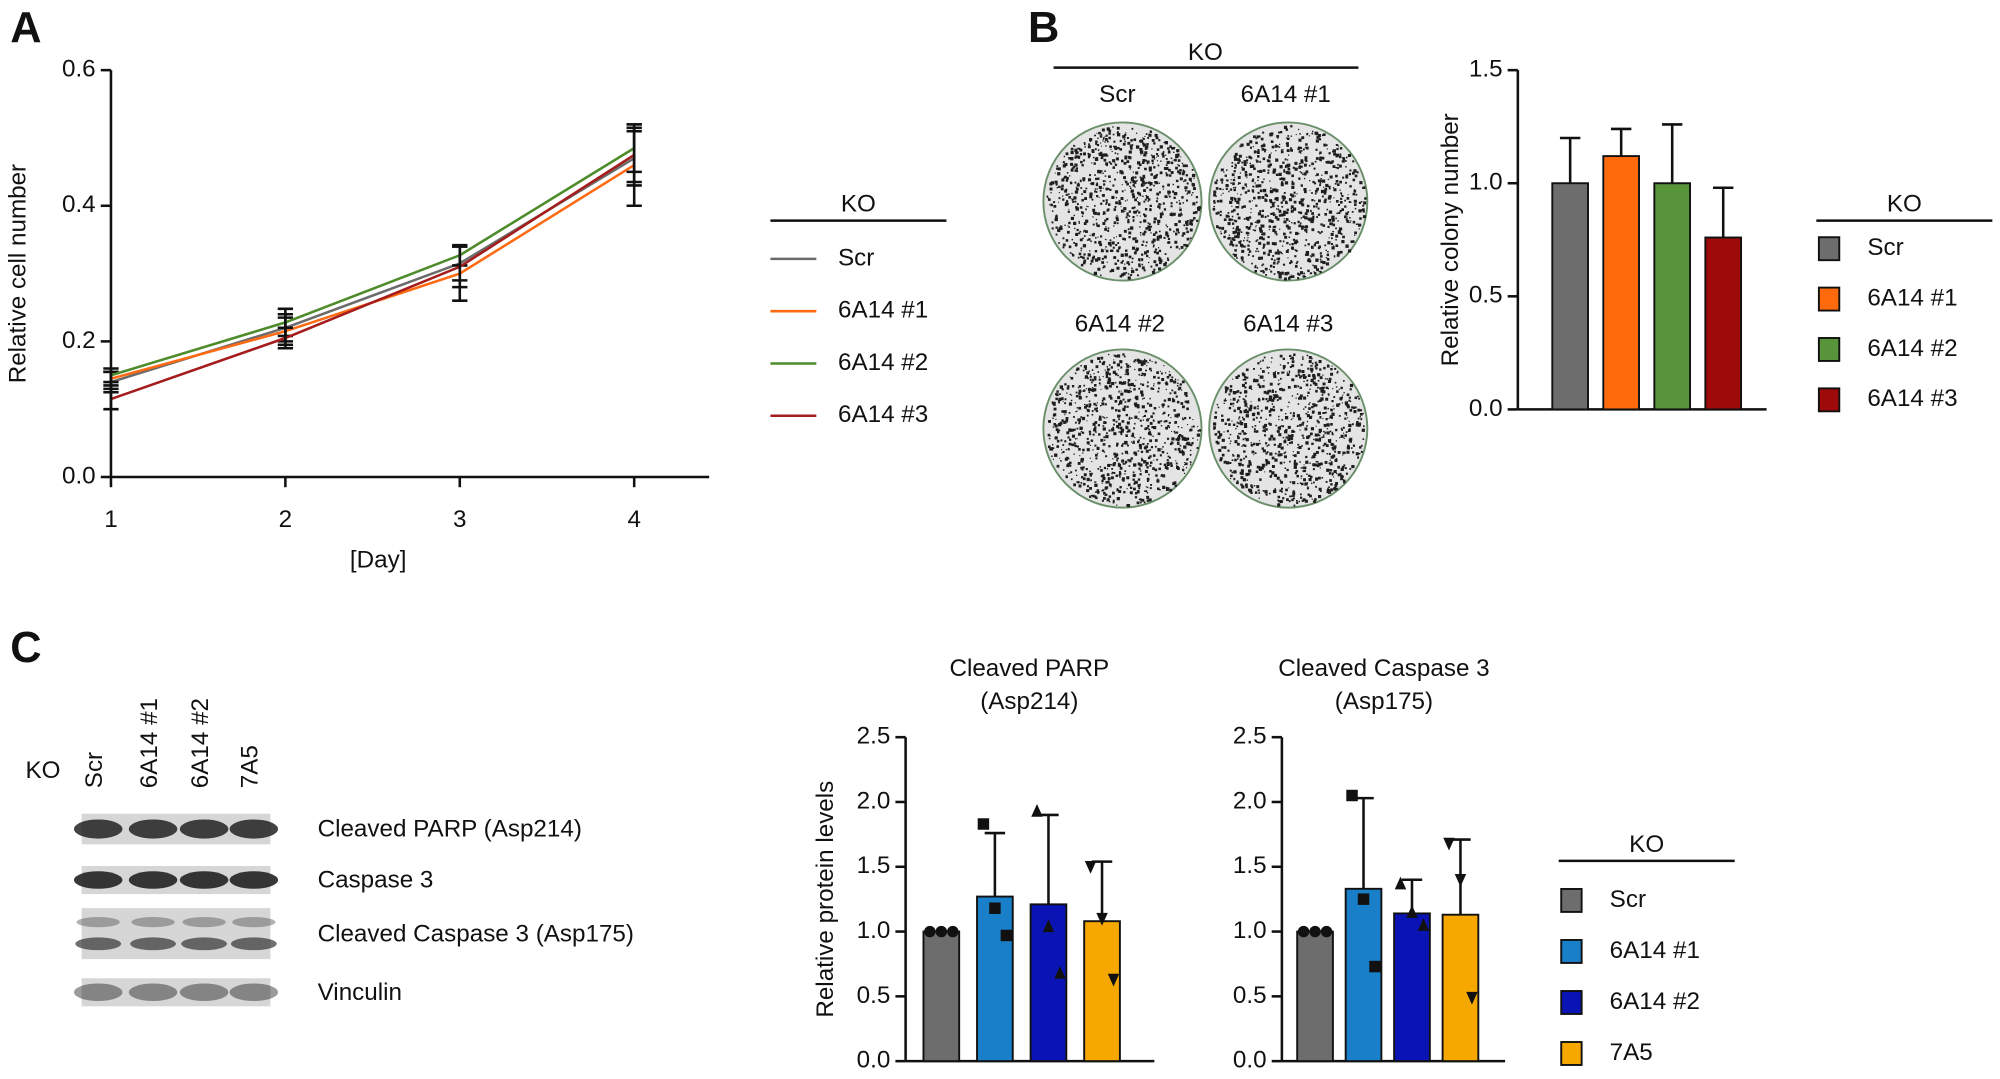  What do you see at coordinates (94, 770) in the screenshot?
I see `lane-label: Scr` at bounding box center [94, 770].